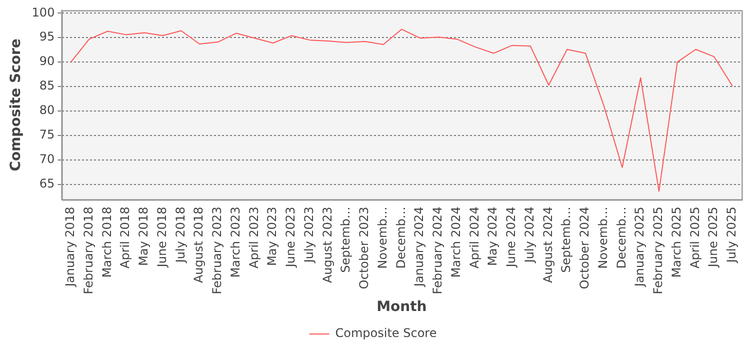 The width and height of the screenshot is (750, 350). I want to click on x-tick-label: March 2018, so click(107, 242).